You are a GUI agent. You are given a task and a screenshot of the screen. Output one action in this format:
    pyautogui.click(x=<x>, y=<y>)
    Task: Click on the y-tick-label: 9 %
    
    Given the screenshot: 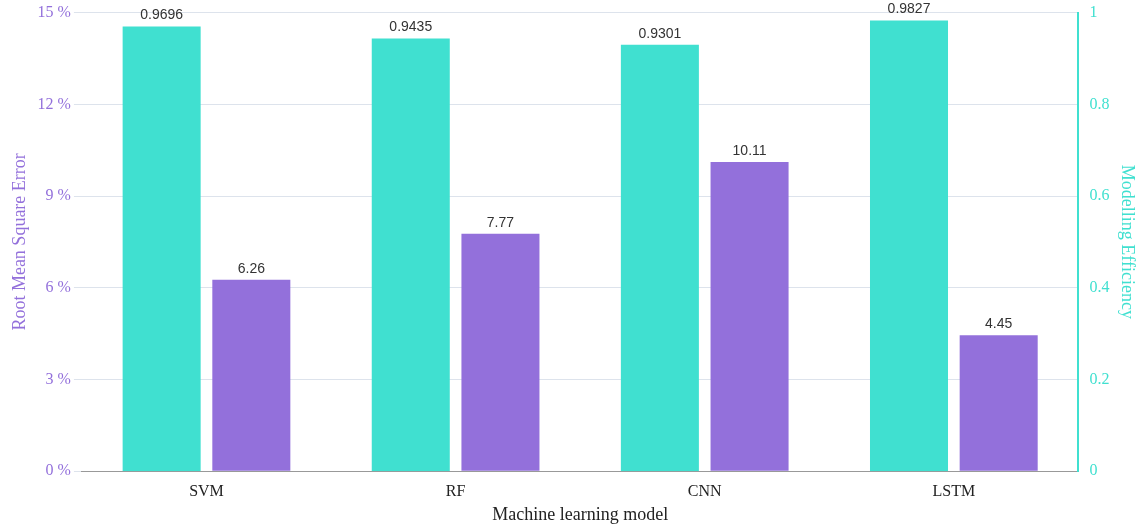 What is the action you would take?
    pyautogui.click(x=58, y=195)
    